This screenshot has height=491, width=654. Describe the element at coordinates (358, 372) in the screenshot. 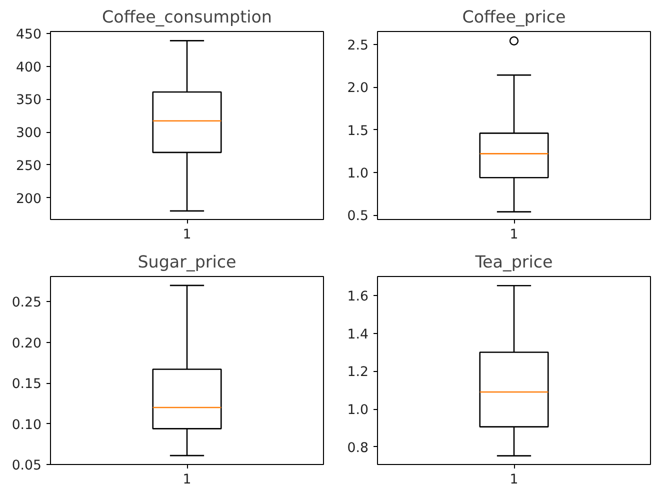

I see `y-tick-label: 1.2` at that location.